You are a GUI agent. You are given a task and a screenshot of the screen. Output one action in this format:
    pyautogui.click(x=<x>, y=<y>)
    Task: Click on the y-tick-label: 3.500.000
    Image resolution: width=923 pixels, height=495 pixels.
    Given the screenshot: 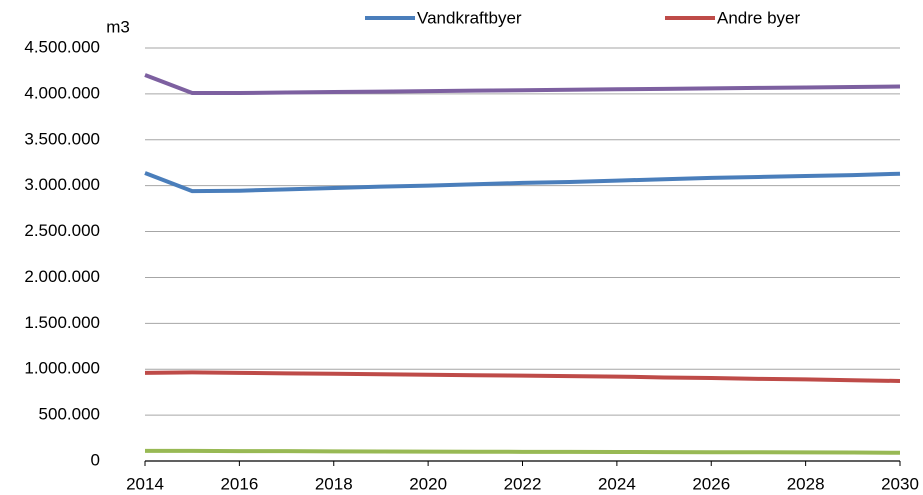 What is the action you would take?
    pyautogui.click(x=62, y=138)
    